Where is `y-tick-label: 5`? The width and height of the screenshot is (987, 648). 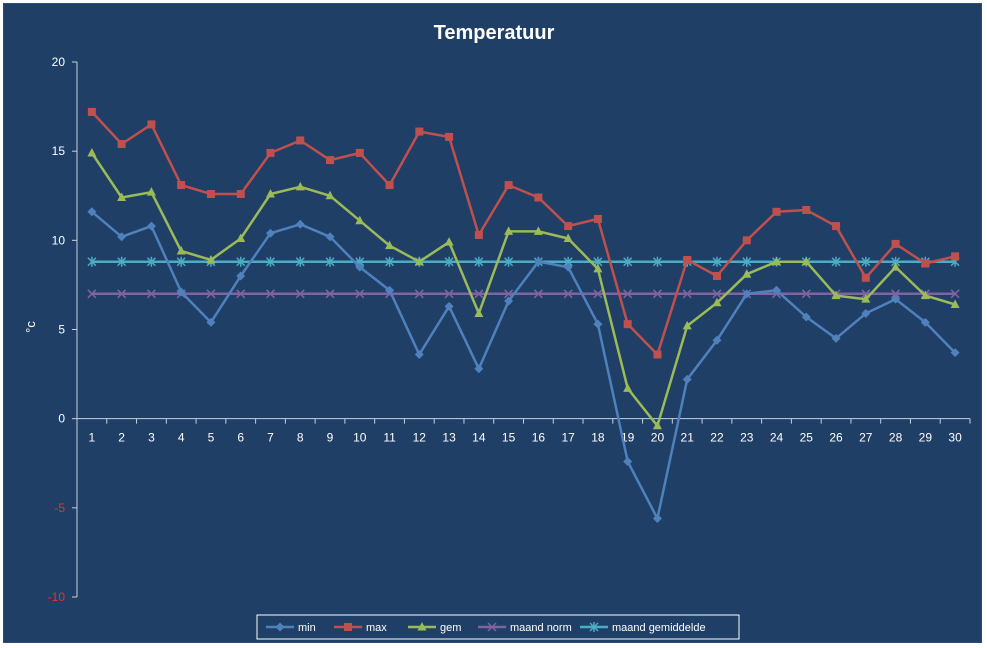 y-tick-label: 5 is located at coordinates (61, 330).